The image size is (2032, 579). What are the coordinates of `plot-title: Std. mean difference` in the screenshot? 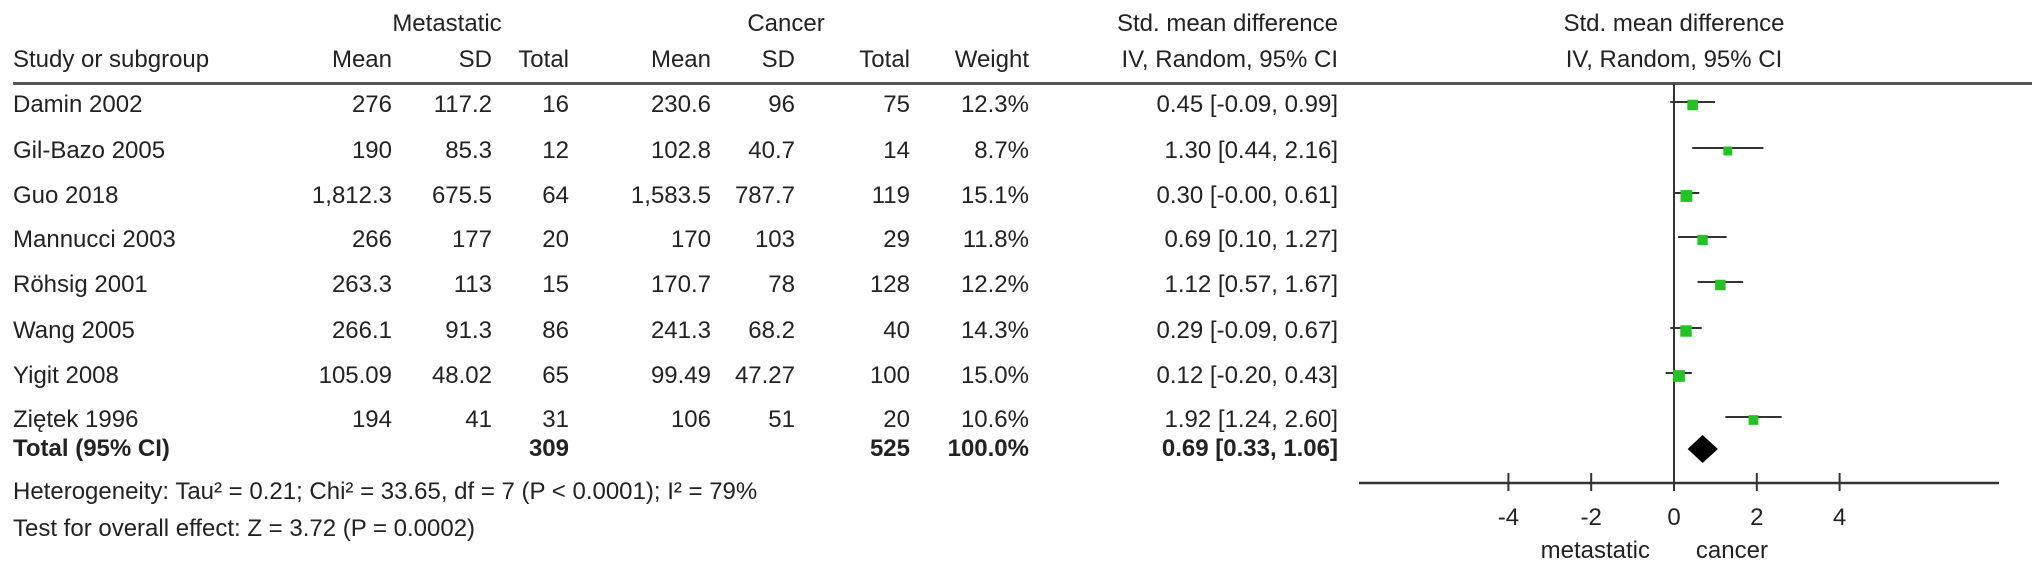 It's located at (1674, 23).